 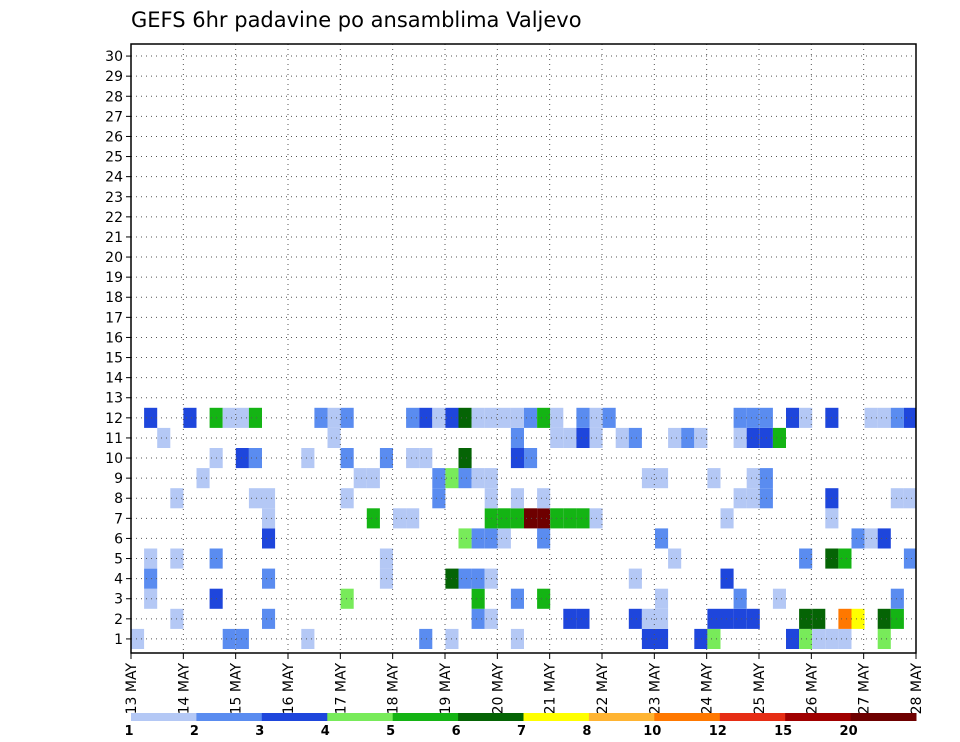 I want to click on x-tick-label: 19 MAY, so click(x=446, y=689).